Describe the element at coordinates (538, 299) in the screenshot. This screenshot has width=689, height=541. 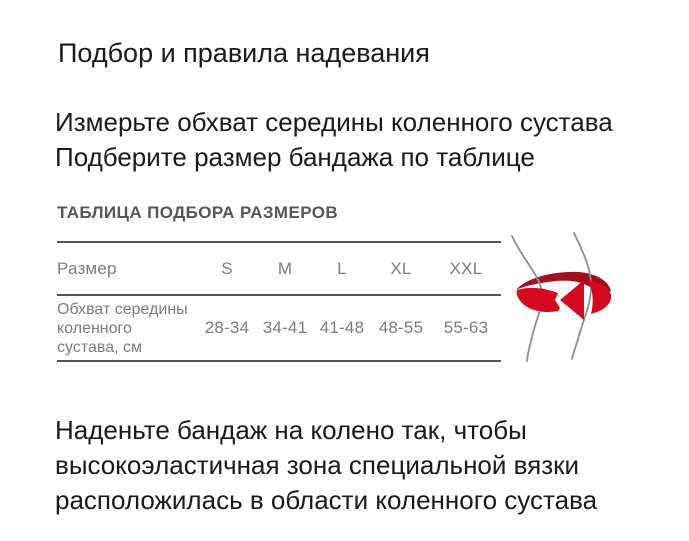
I see `band-front-left-segment` at that location.